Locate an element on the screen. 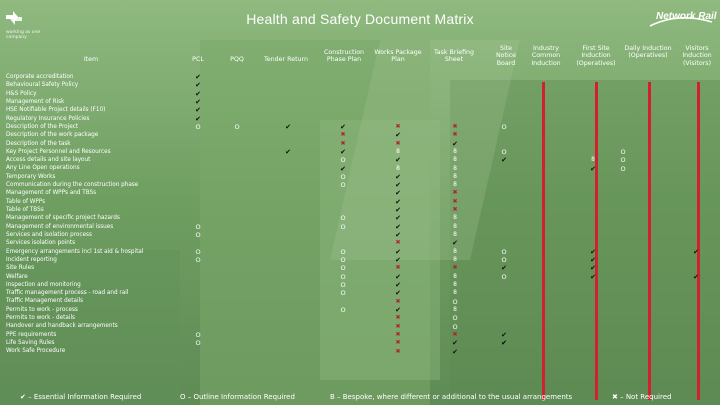  matrix-row-label: Behavioural Safety Policy is located at coordinates (42, 85).